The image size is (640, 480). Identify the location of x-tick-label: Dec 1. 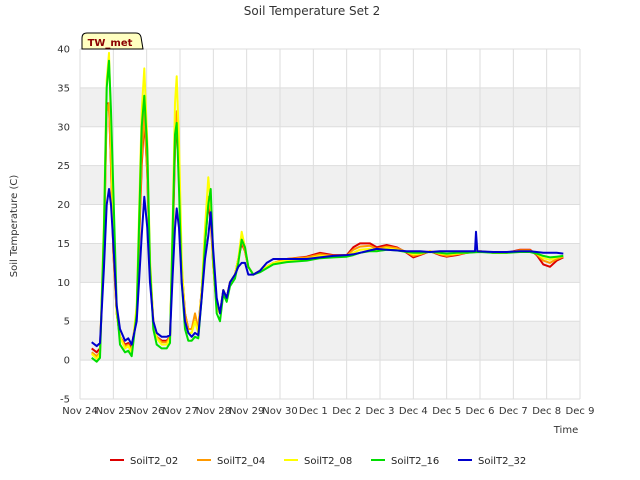
(313, 411).